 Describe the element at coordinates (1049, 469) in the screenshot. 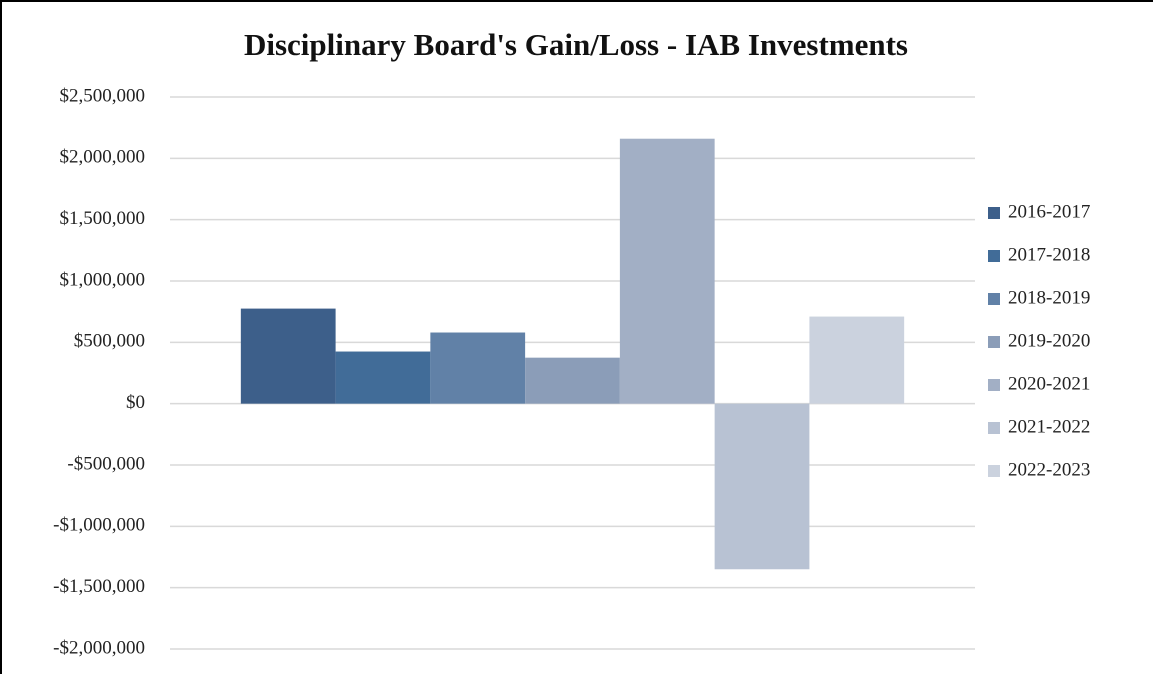

I see `legend-label: 2022-2023` at that location.